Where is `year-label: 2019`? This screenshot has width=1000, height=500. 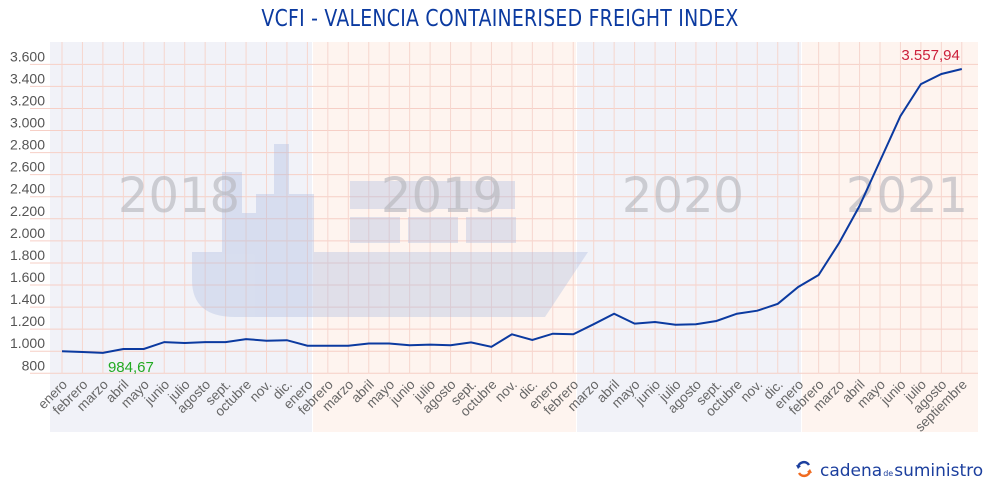 year-label: 2019 is located at coordinates (442, 196).